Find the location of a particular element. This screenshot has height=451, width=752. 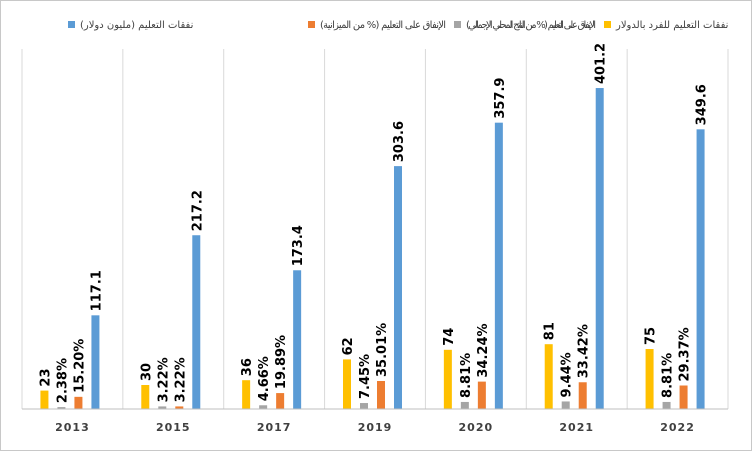

data-label: 23 is located at coordinates (45, 378).